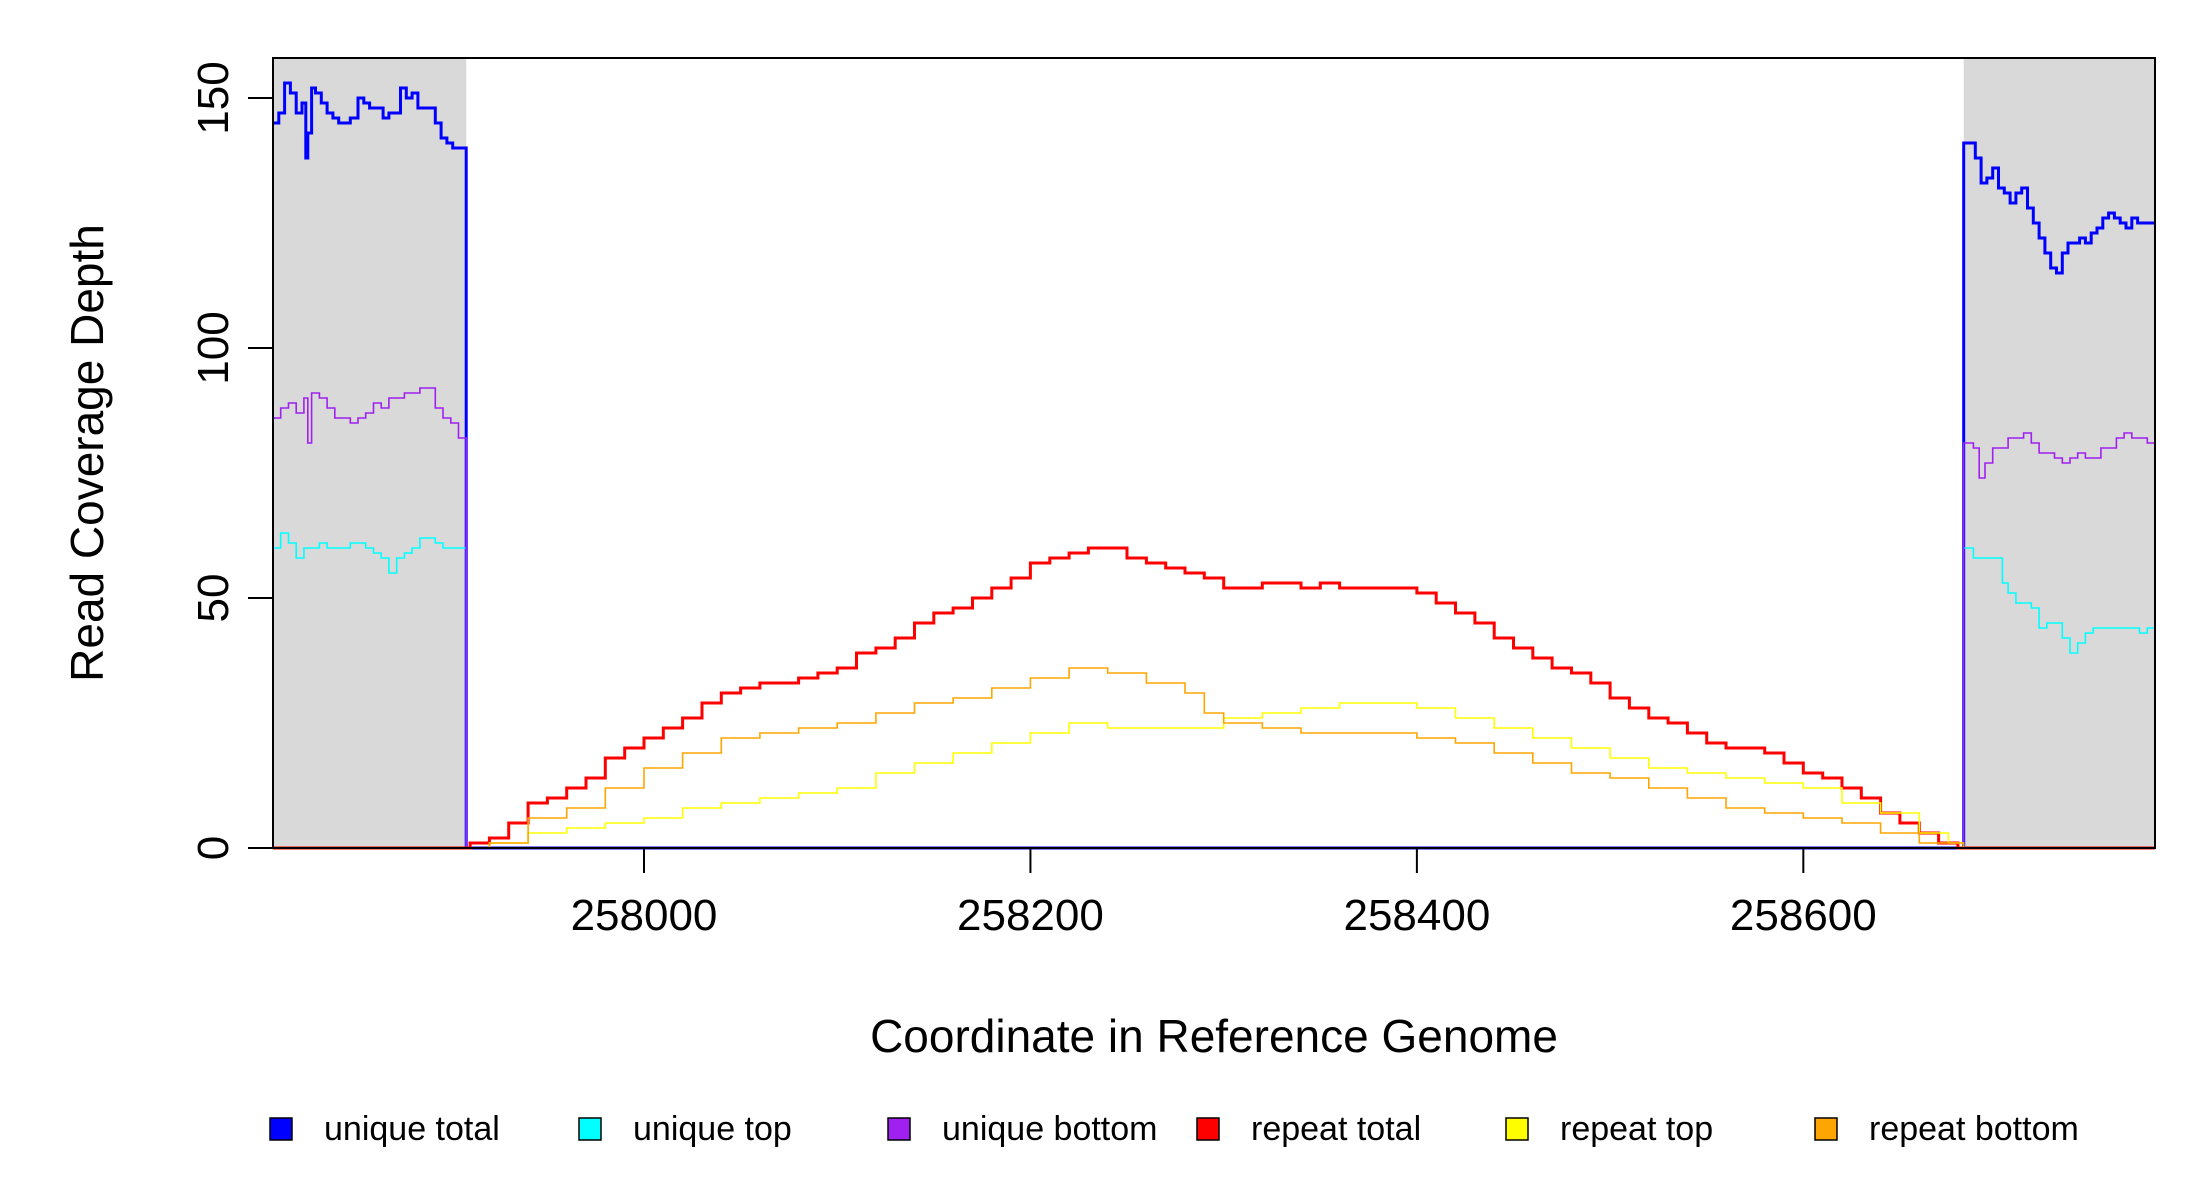  Describe the element at coordinates (1974, 1129) in the screenshot. I see `legend-label-repeat-bottom: repeat bottom` at that location.